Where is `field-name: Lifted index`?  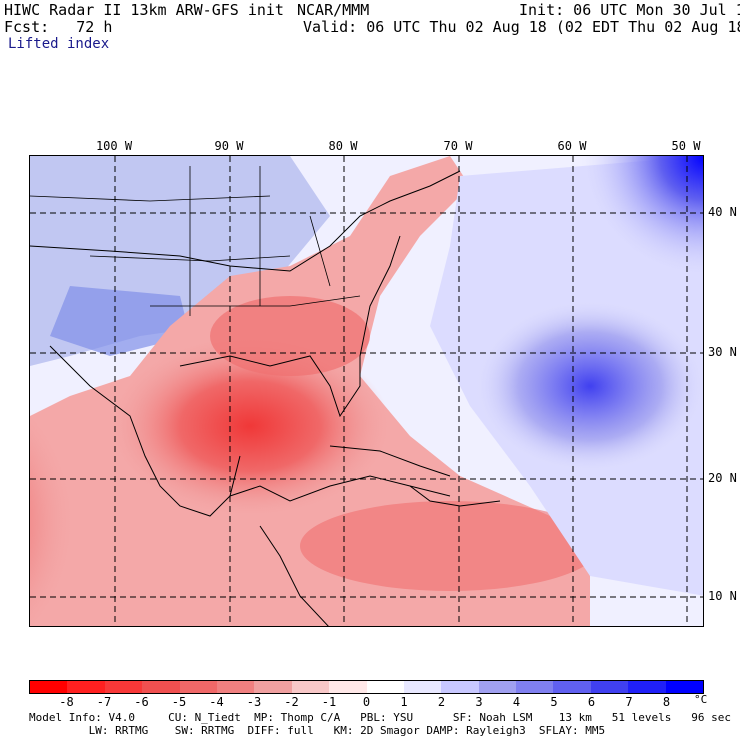
field-name: Lifted index is located at coordinates (59, 44).